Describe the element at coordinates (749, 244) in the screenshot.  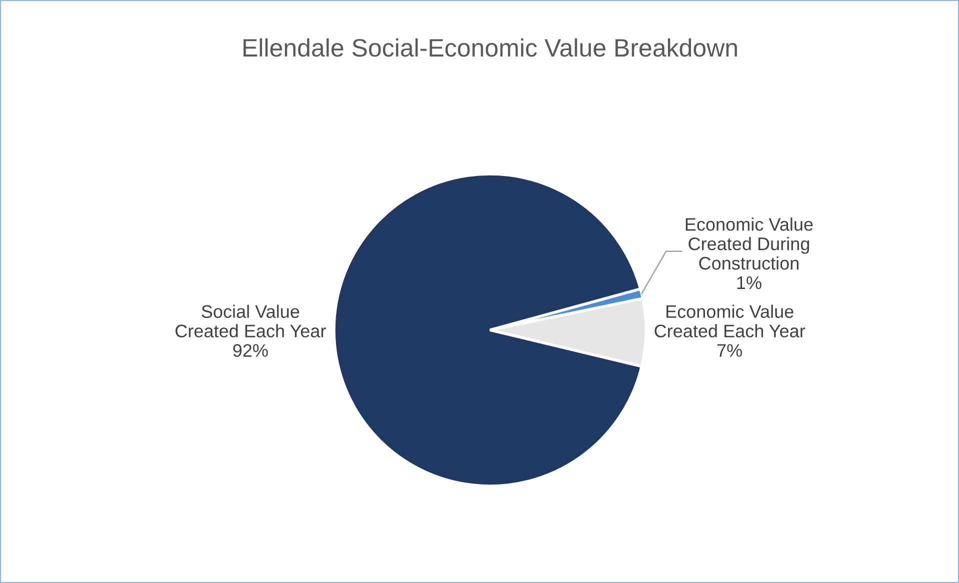
I see `slice-label: Economic Value Created During Construction` at that location.